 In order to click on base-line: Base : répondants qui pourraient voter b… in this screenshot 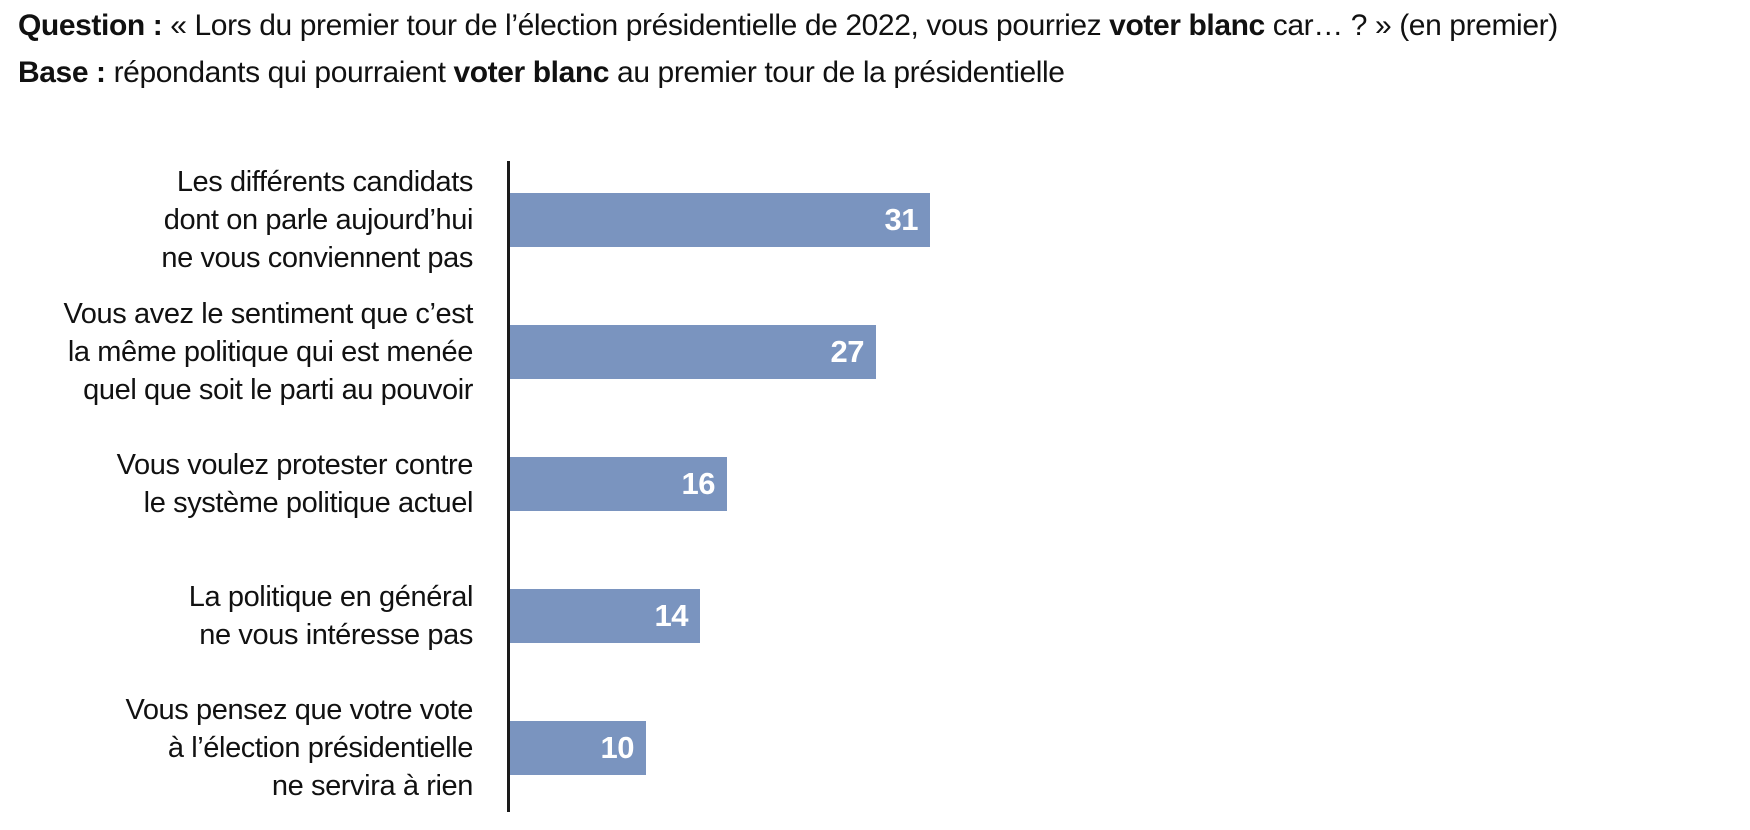, I will do `click(788, 72)`.